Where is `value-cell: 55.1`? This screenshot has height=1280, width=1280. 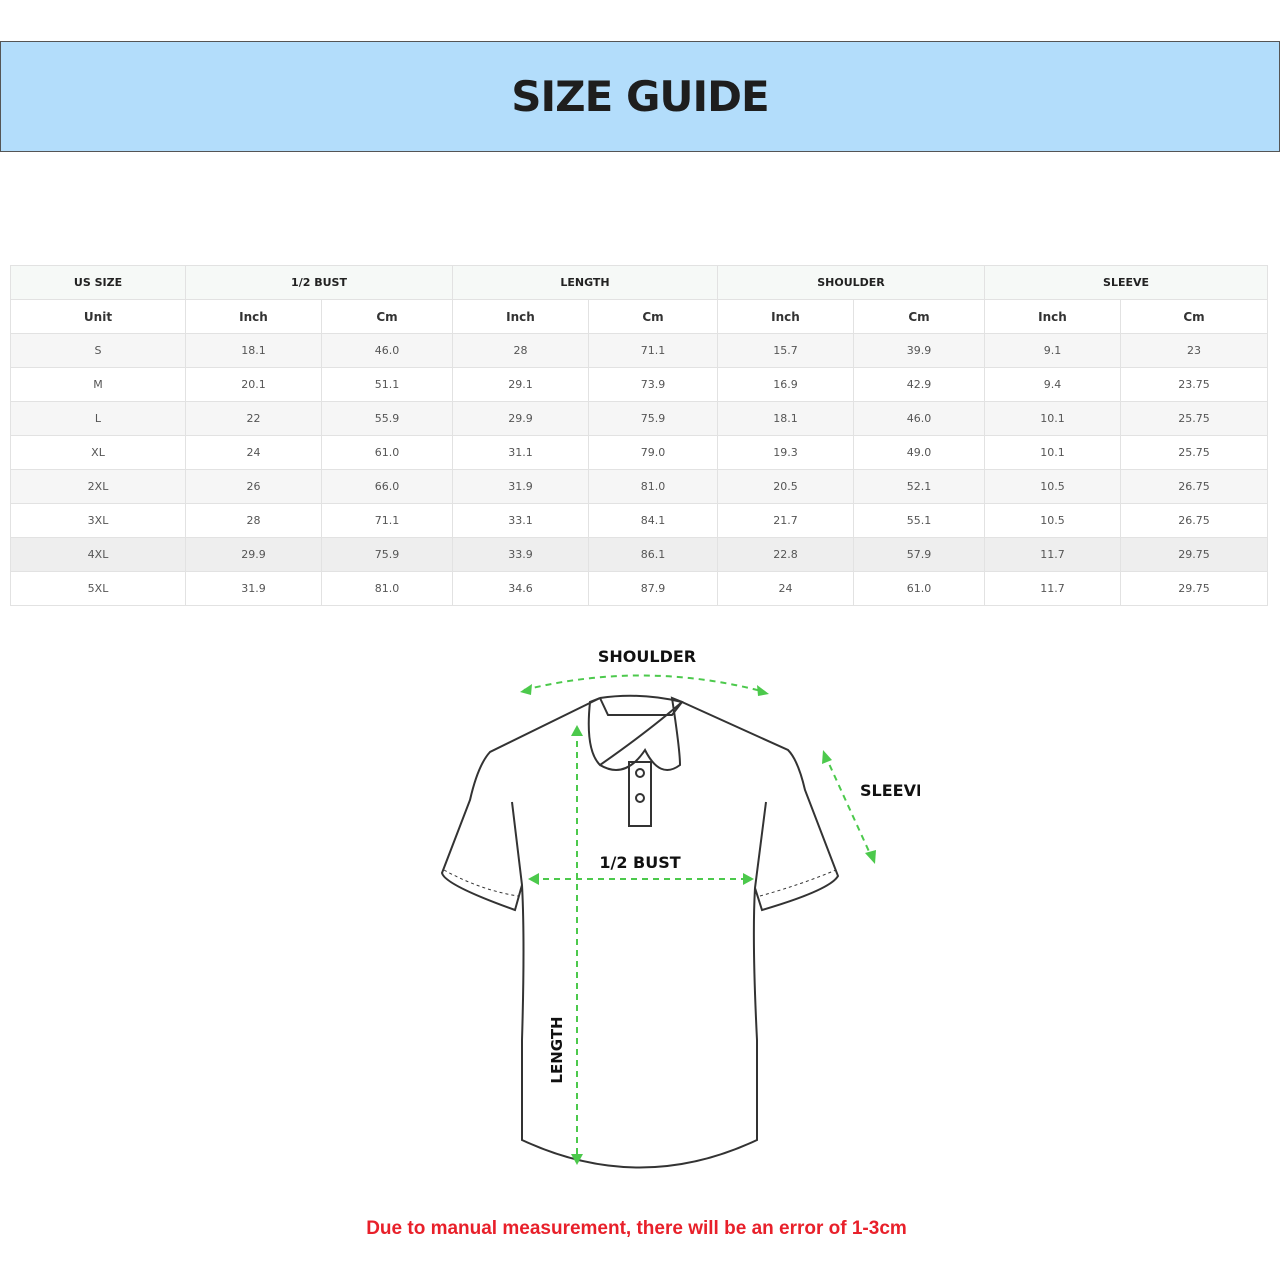 value-cell: 55.1 is located at coordinates (919, 520).